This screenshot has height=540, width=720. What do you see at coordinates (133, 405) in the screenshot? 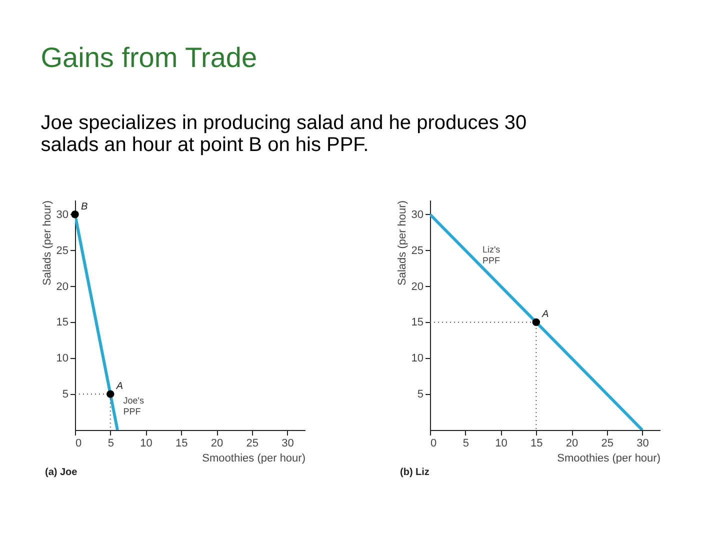
I see `series-label: Joe's PPF` at bounding box center [133, 405].